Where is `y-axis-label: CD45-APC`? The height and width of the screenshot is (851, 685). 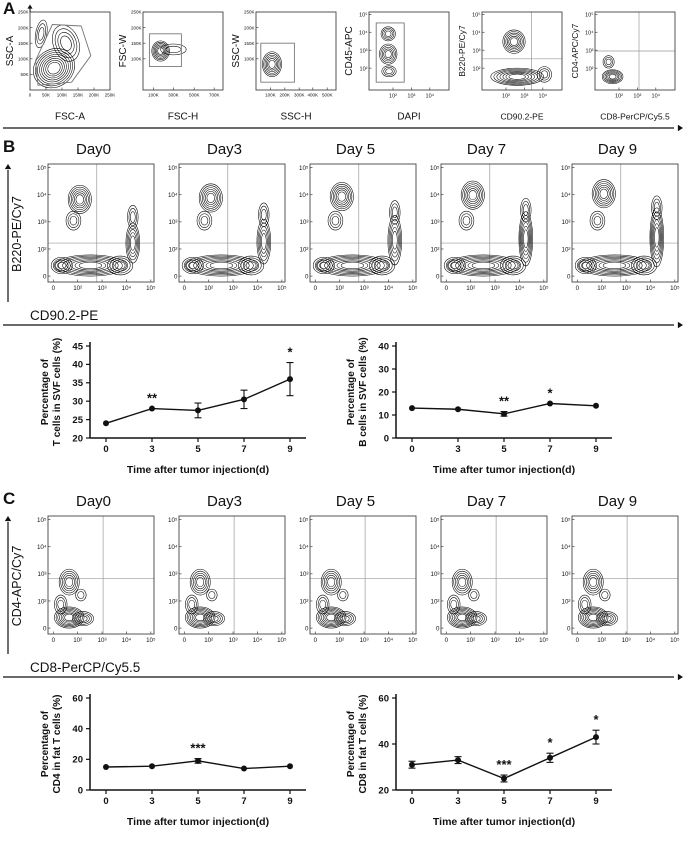
y-axis-label: CD45-APC is located at coordinates (349, 50).